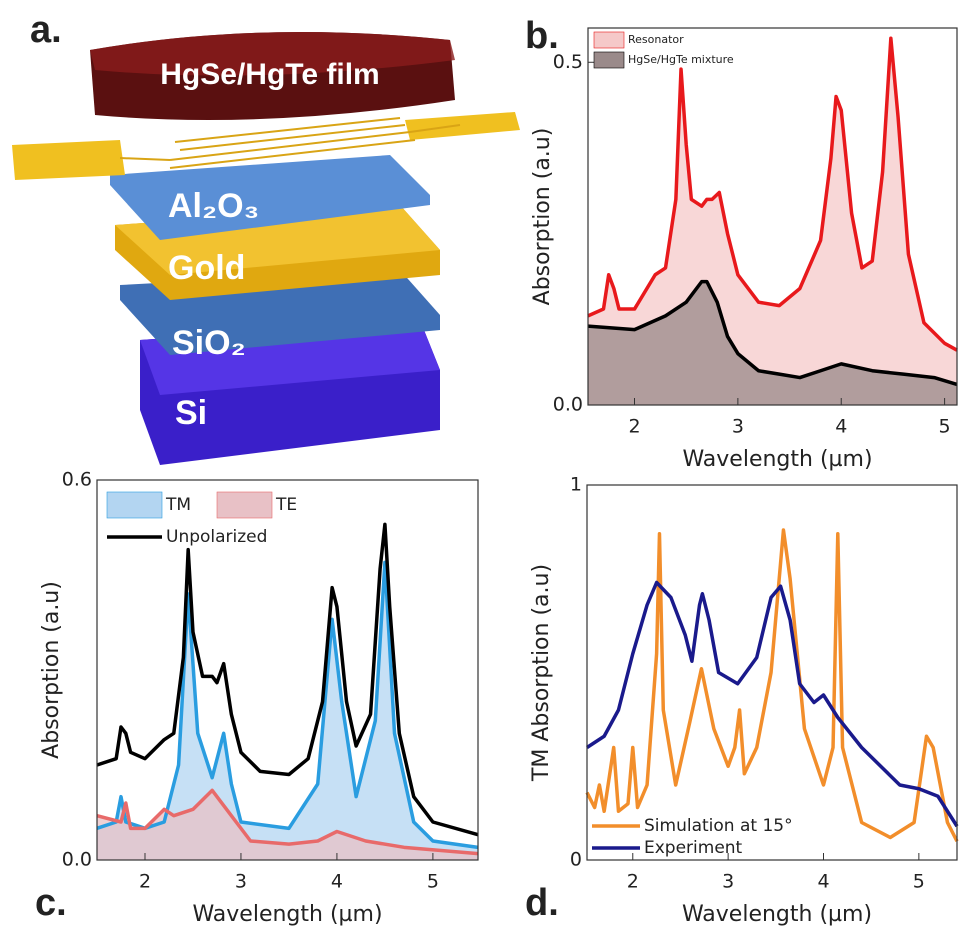  What do you see at coordinates (286, 505) in the screenshot?
I see `legend-label: TE` at bounding box center [286, 505].